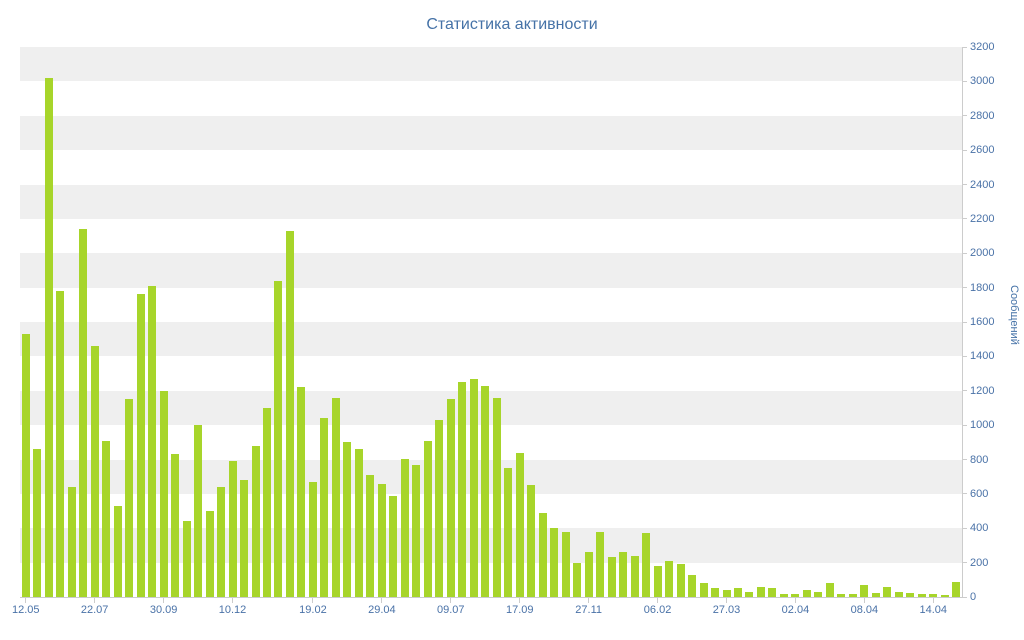 The height and width of the screenshot is (640, 1024). What do you see at coordinates (979, 528) in the screenshot?
I see `y-tick-label: 400` at bounding box center [979, 528].